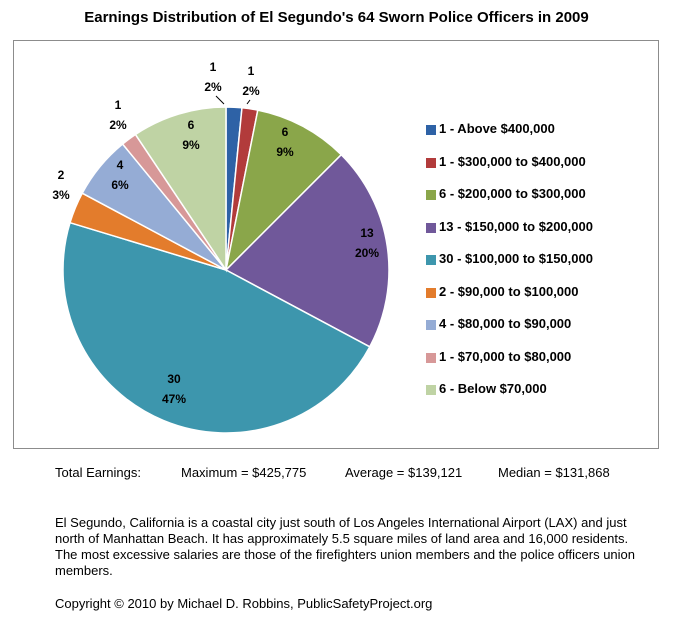  I want to click on slice-percent-label-1: 2%, so click(213, 87).